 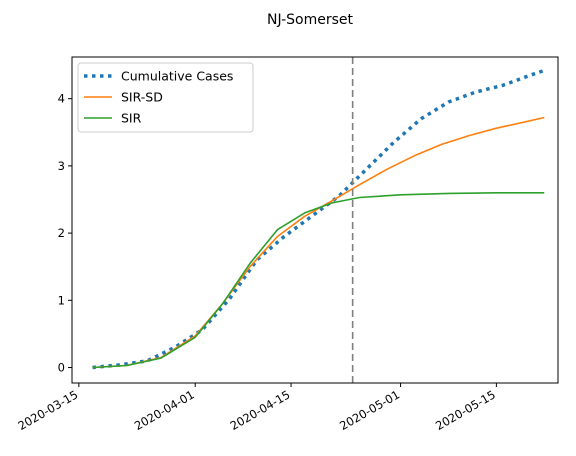 I want to click on y-axis: 0 1 2 3 4, so click(x=65, y=233).